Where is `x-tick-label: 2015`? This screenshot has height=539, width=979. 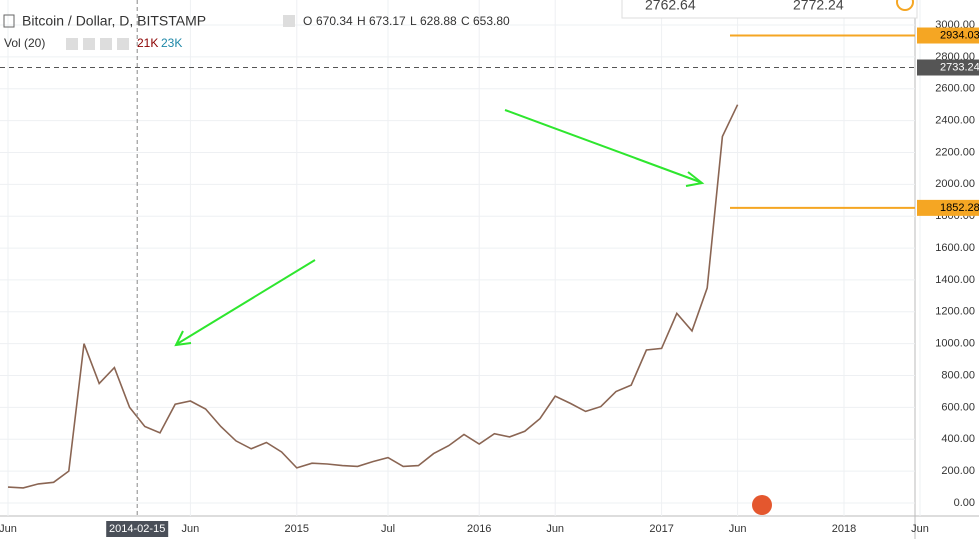 x-tick-label: 2015 is located at coordinates (297, 529).